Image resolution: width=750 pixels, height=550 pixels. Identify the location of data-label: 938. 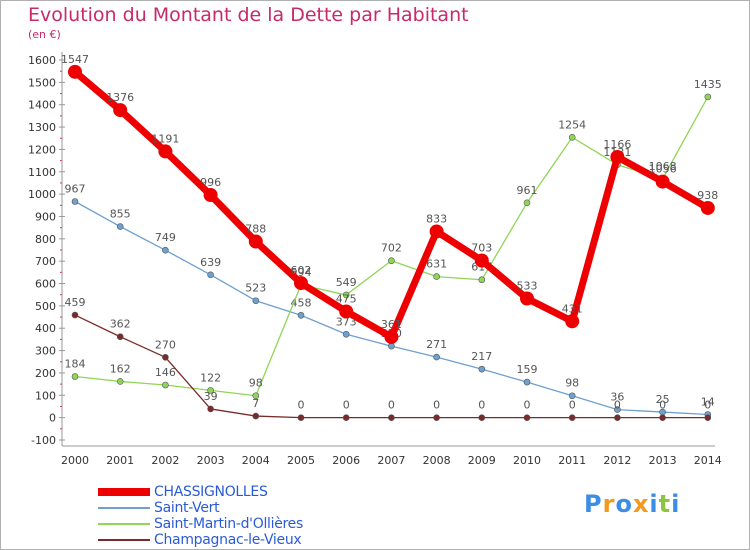
(707, 195).